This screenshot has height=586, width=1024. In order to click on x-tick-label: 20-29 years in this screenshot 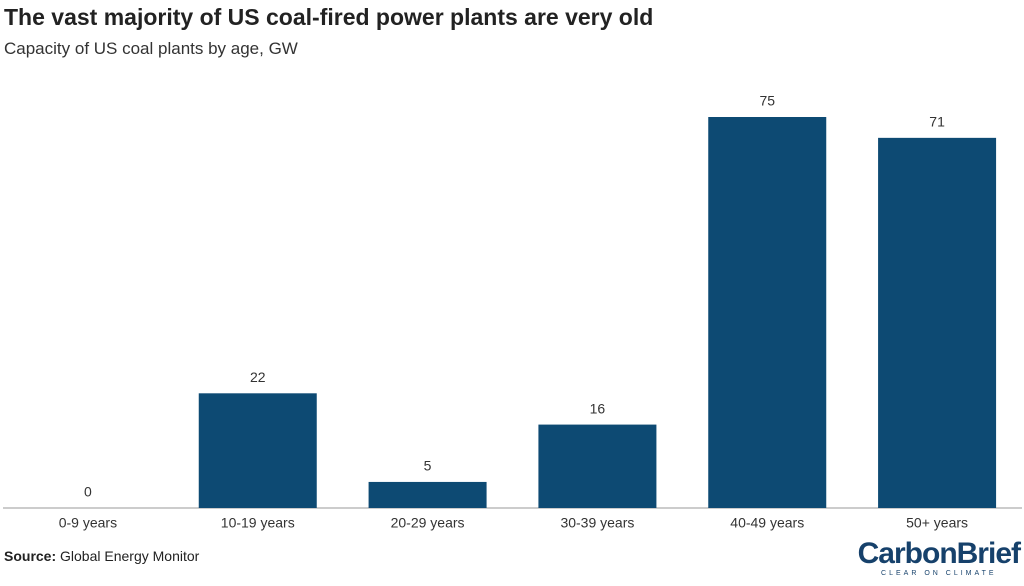, I will do `click(428, 523)`.